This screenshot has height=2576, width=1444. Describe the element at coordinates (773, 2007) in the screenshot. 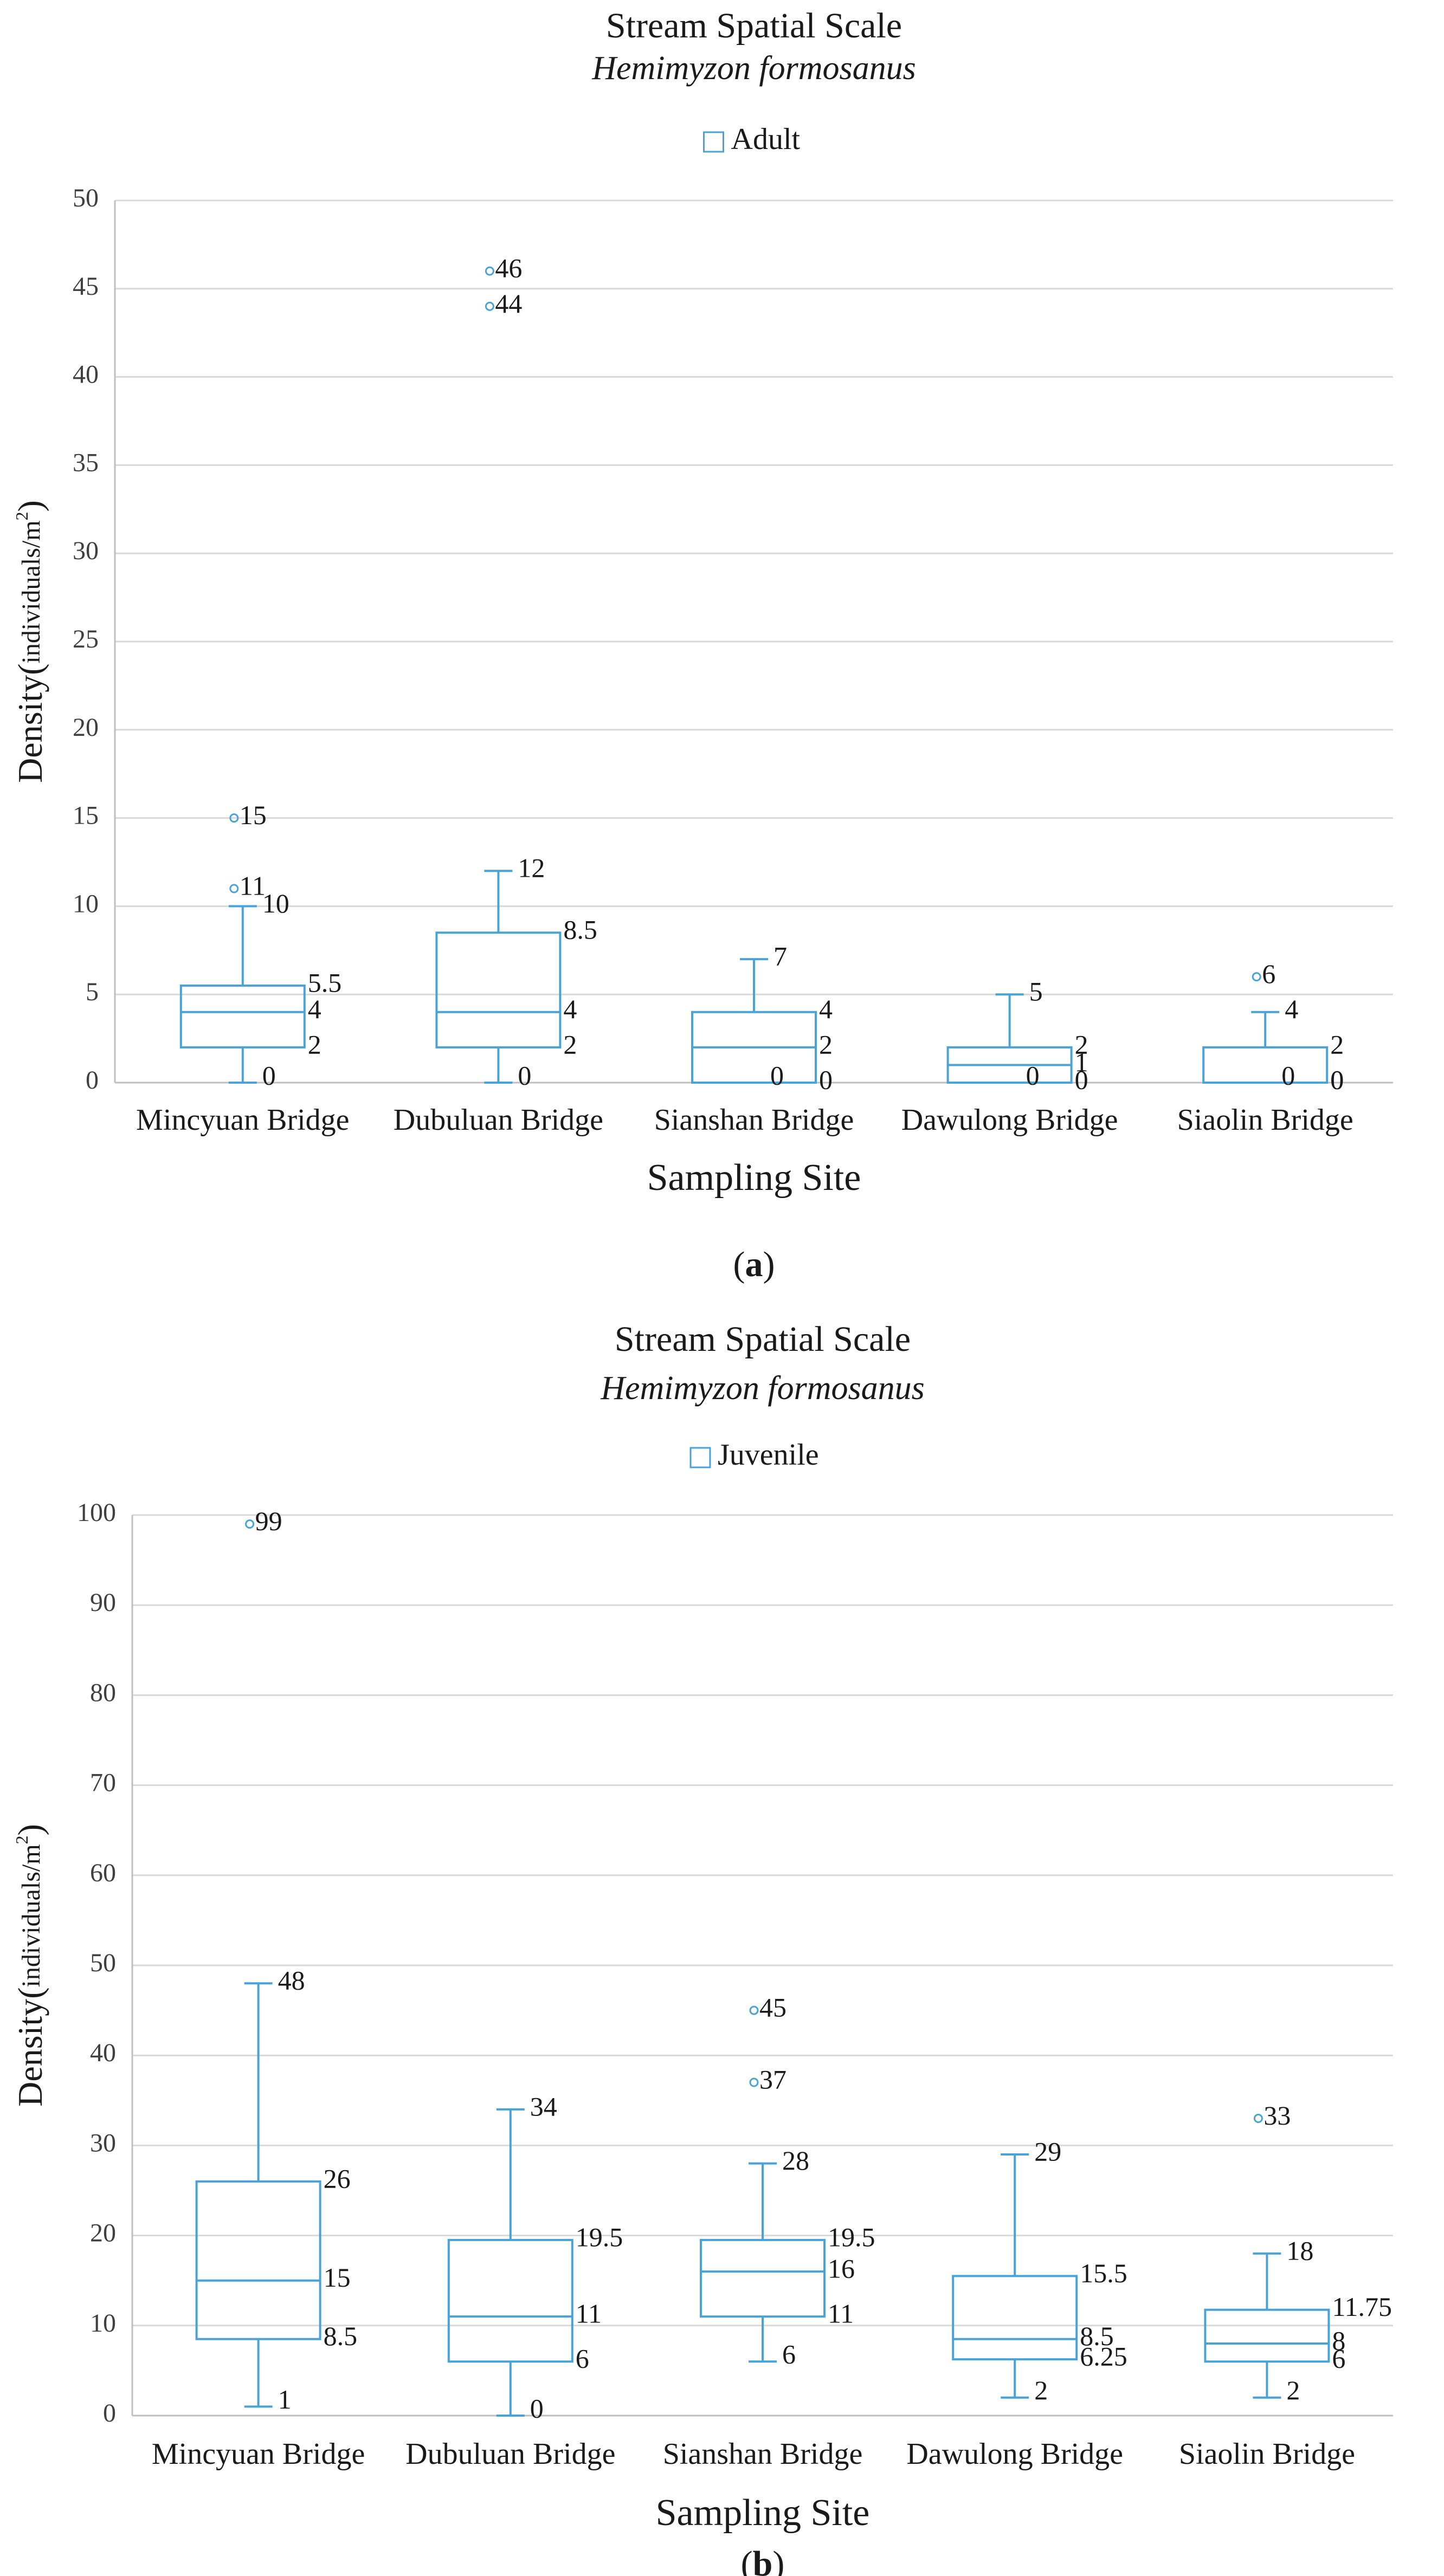

I see `outlier-label: 45` at that location.